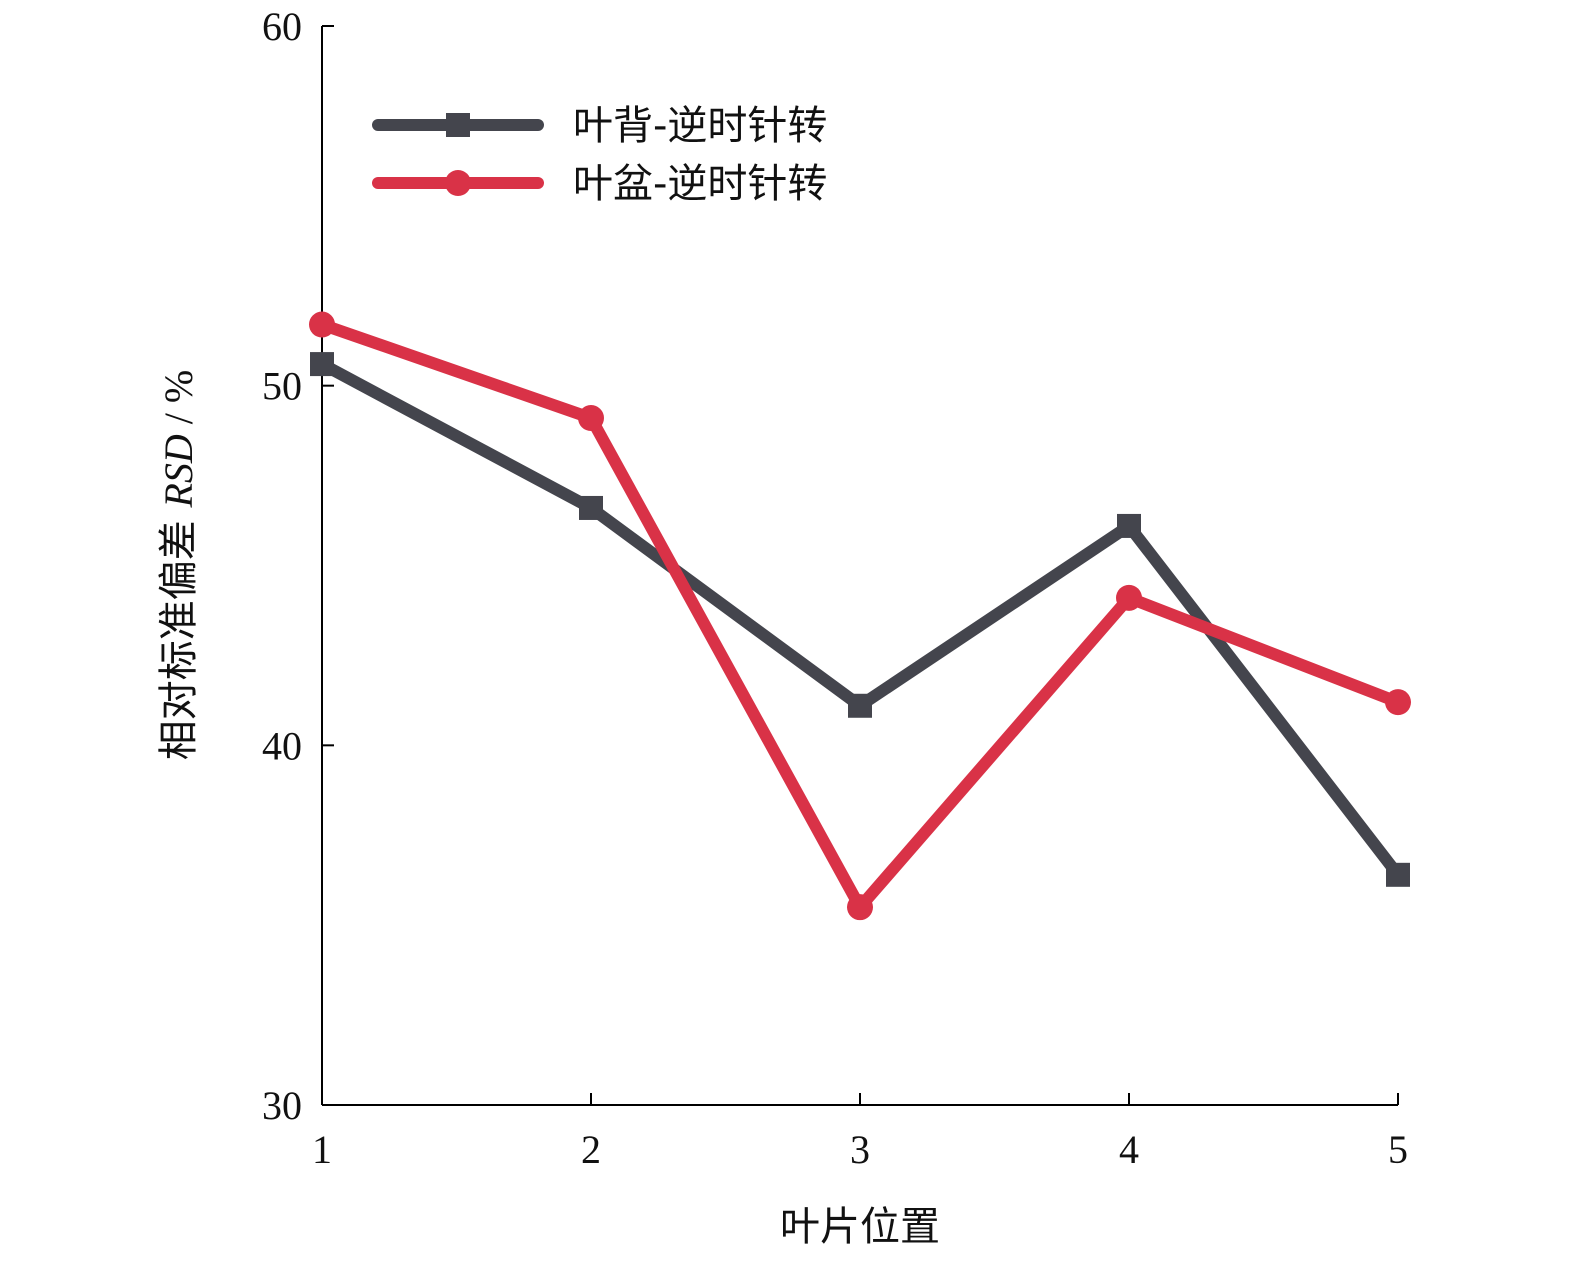 The image size is (1575, 1261). I want to click on y-axis-title-suffix: / %, so click(178, 402).